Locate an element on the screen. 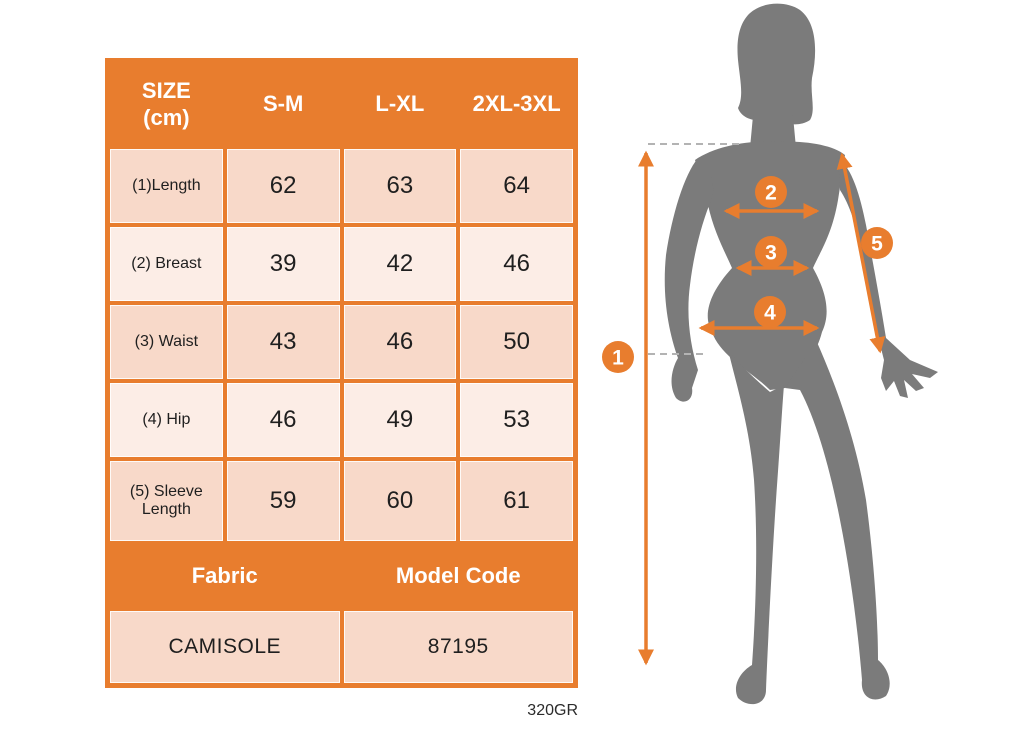 The image size is (1018, 754). marker-3-number: 3 is located at coordinates (771, 253).